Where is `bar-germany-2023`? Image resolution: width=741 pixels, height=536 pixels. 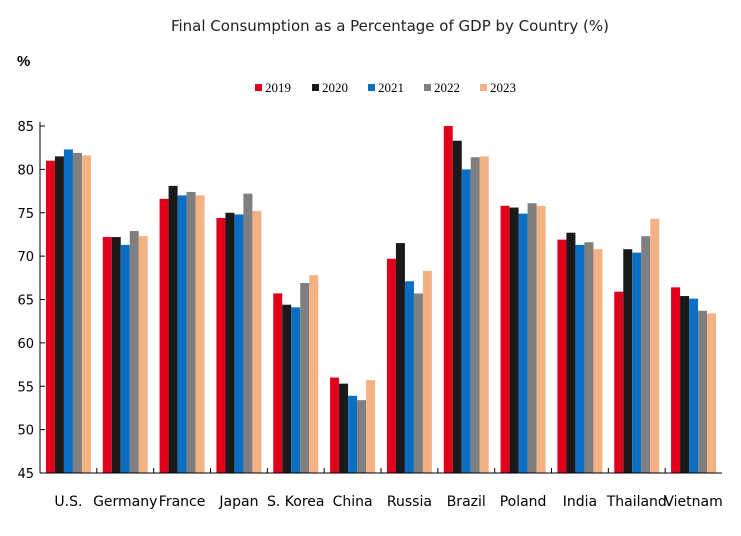
bar-germany-2023 is located at coordinates (143, 354).